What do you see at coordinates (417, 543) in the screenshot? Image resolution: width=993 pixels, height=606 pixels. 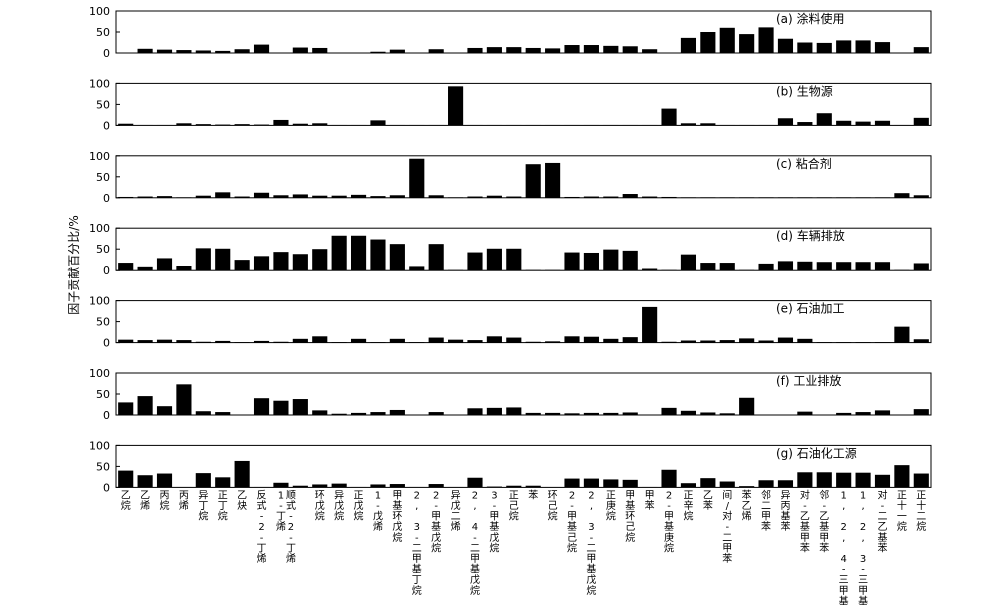 I see `category-label: 2, 3 -二甲基丁烷` at bounding box center [417, 543].